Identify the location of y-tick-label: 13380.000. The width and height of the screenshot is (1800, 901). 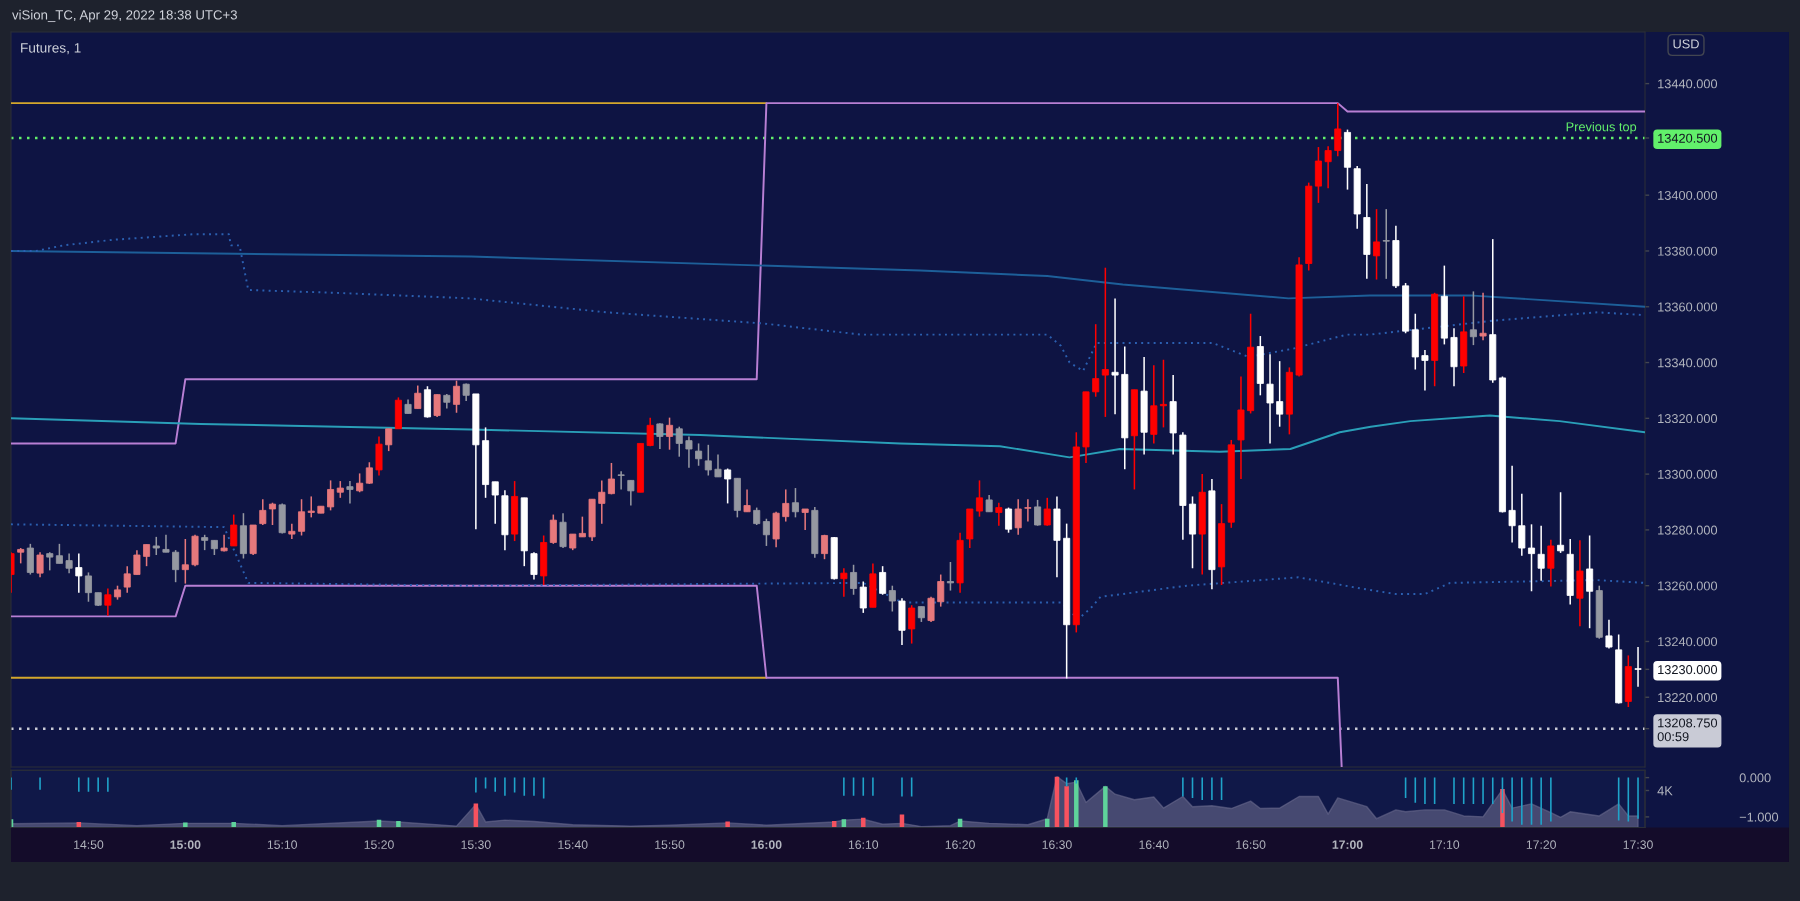
(1688, 251).